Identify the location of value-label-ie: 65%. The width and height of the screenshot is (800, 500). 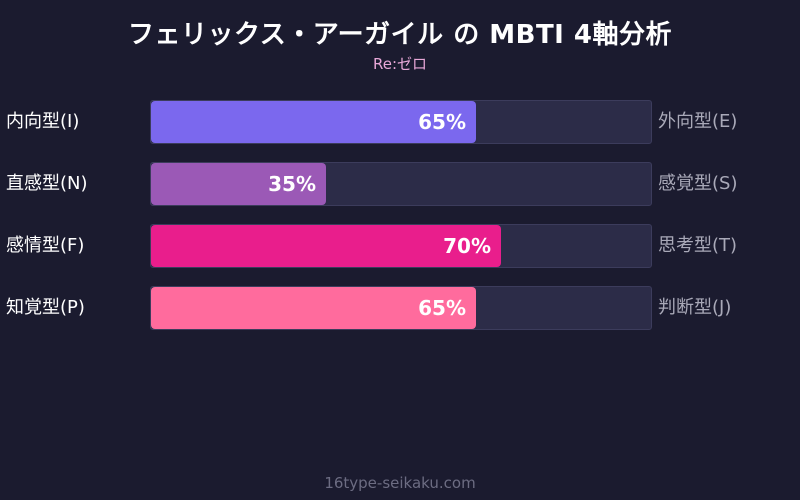
(442, 122).